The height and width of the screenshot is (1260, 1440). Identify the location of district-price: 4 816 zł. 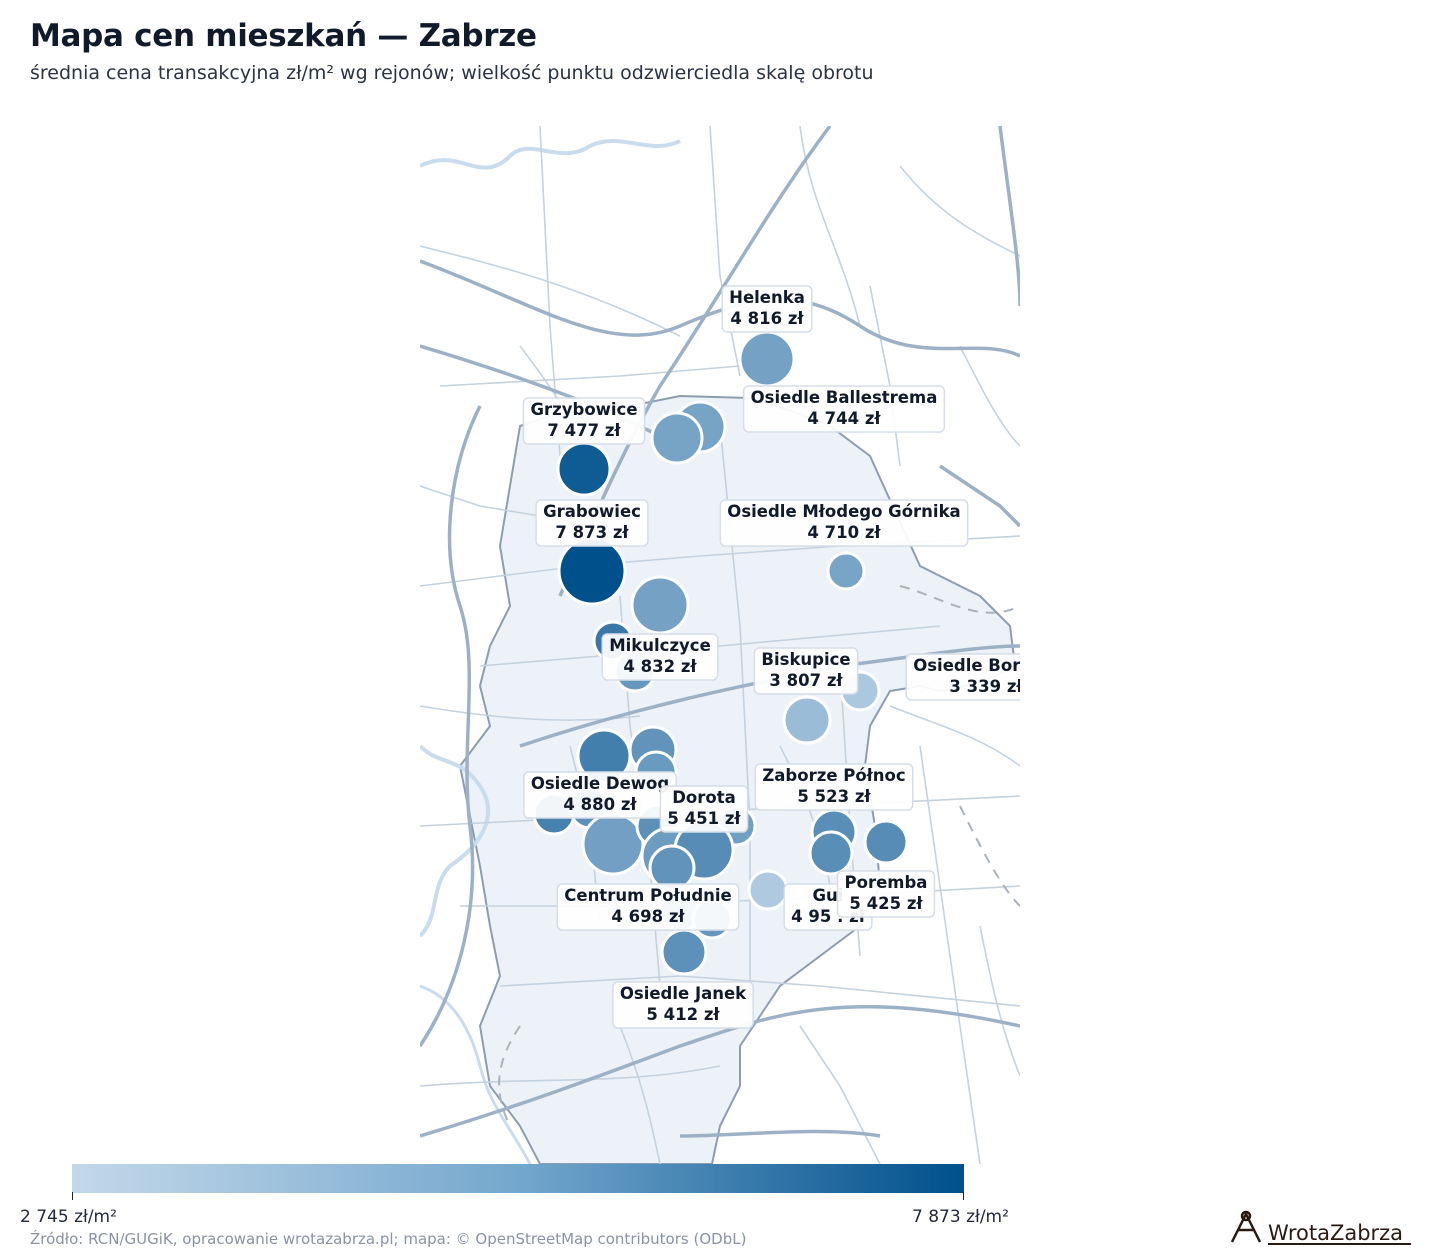
(767, 318).